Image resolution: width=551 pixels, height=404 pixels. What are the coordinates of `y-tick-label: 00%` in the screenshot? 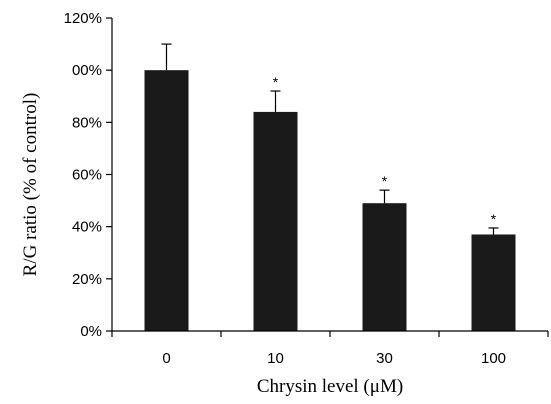 It's located at (87, 70).